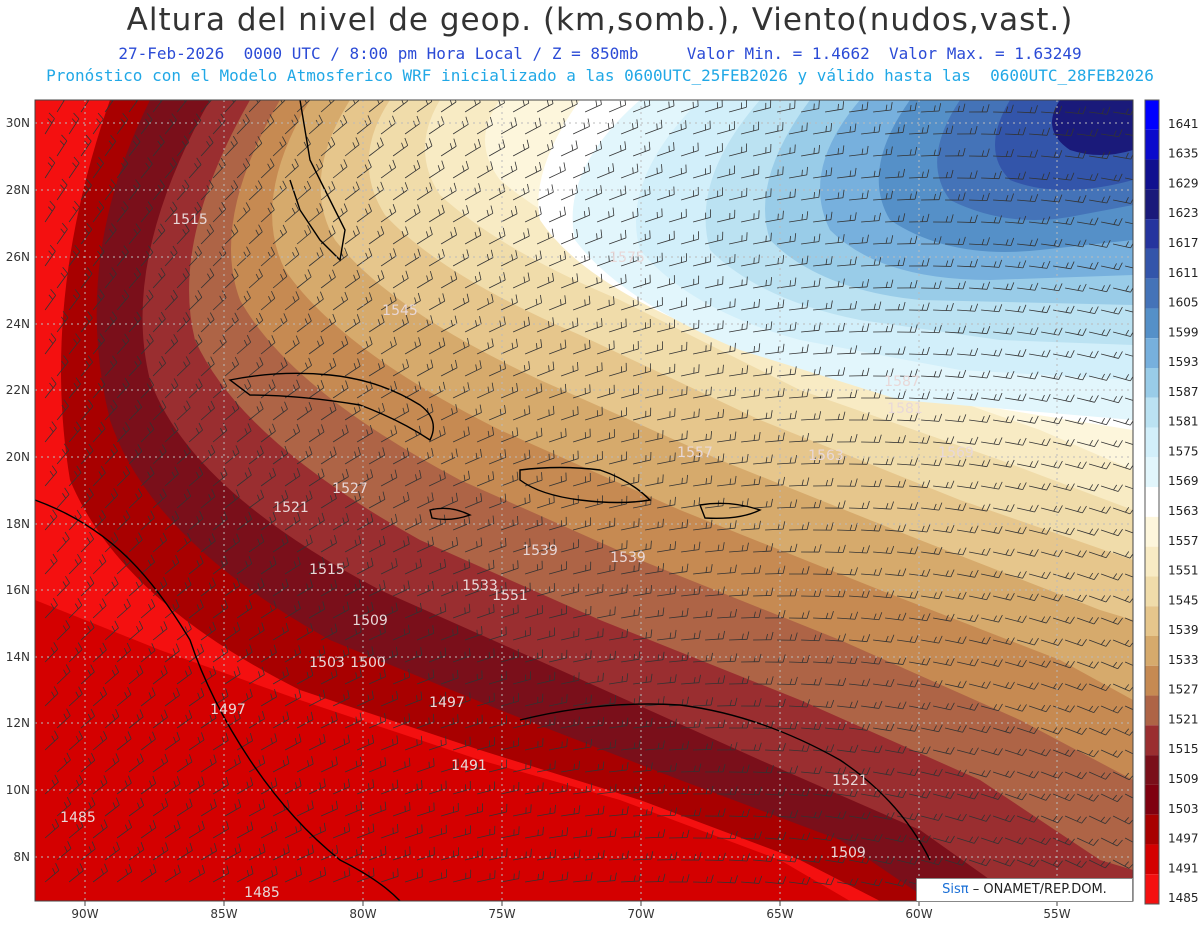  What do you see at coordinates (291, 508) in the screenshot?
I see `contour-label: 1521` at bounding box center [291, 508].